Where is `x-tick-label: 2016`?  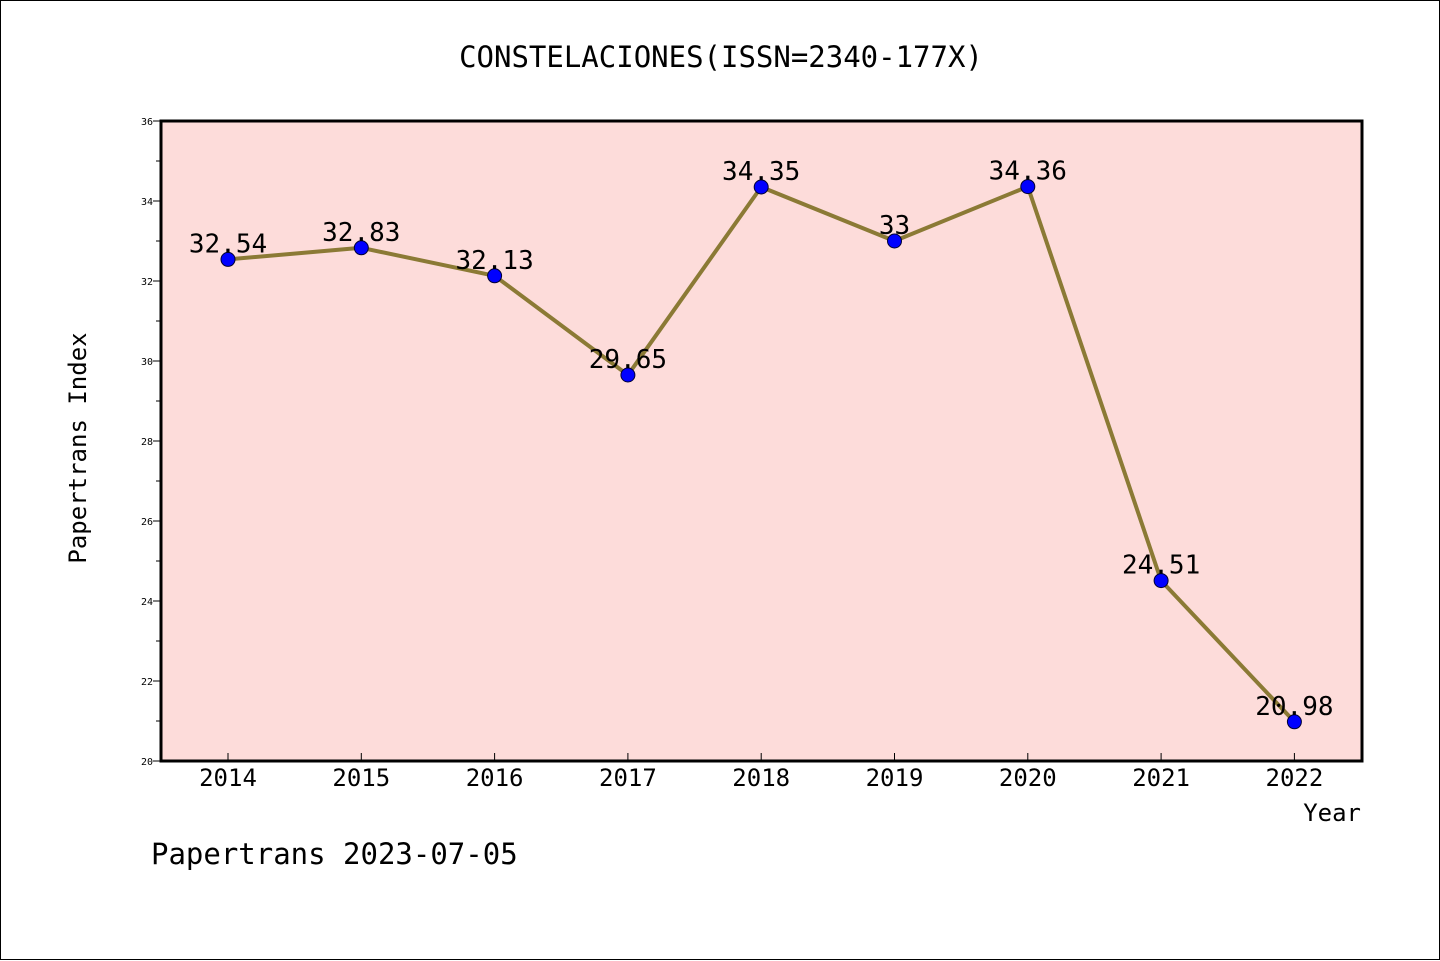 x-tick-label: 2016 is located at coordinates (495, 778).